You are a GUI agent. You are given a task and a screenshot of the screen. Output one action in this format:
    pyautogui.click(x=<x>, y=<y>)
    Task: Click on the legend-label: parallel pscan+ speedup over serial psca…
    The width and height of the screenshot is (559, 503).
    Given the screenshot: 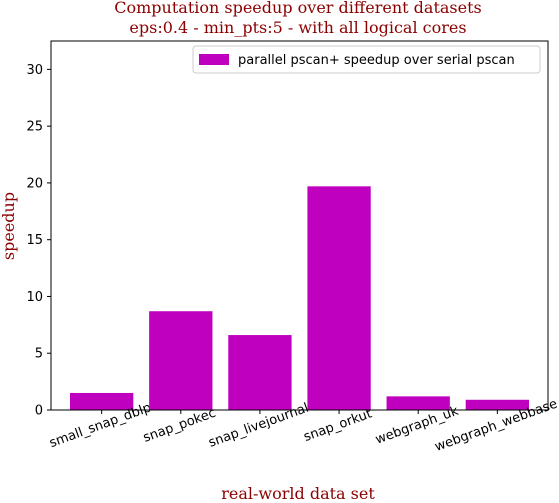 What is the action you would take?
    pyautogui.click(x=376, y=60)
    